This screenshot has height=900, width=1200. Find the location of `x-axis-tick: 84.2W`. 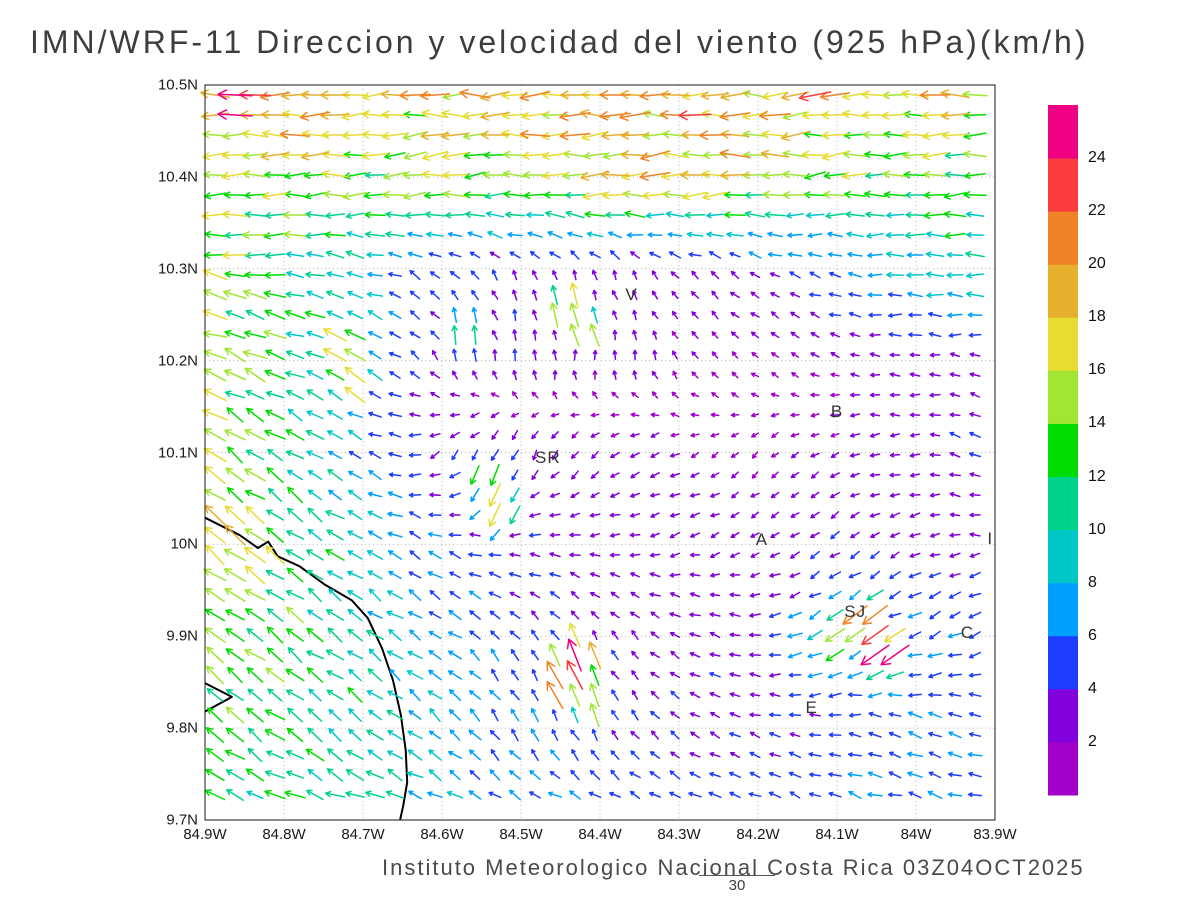

x-axis-tick: 84.2W is located at coordinates (758, 834).